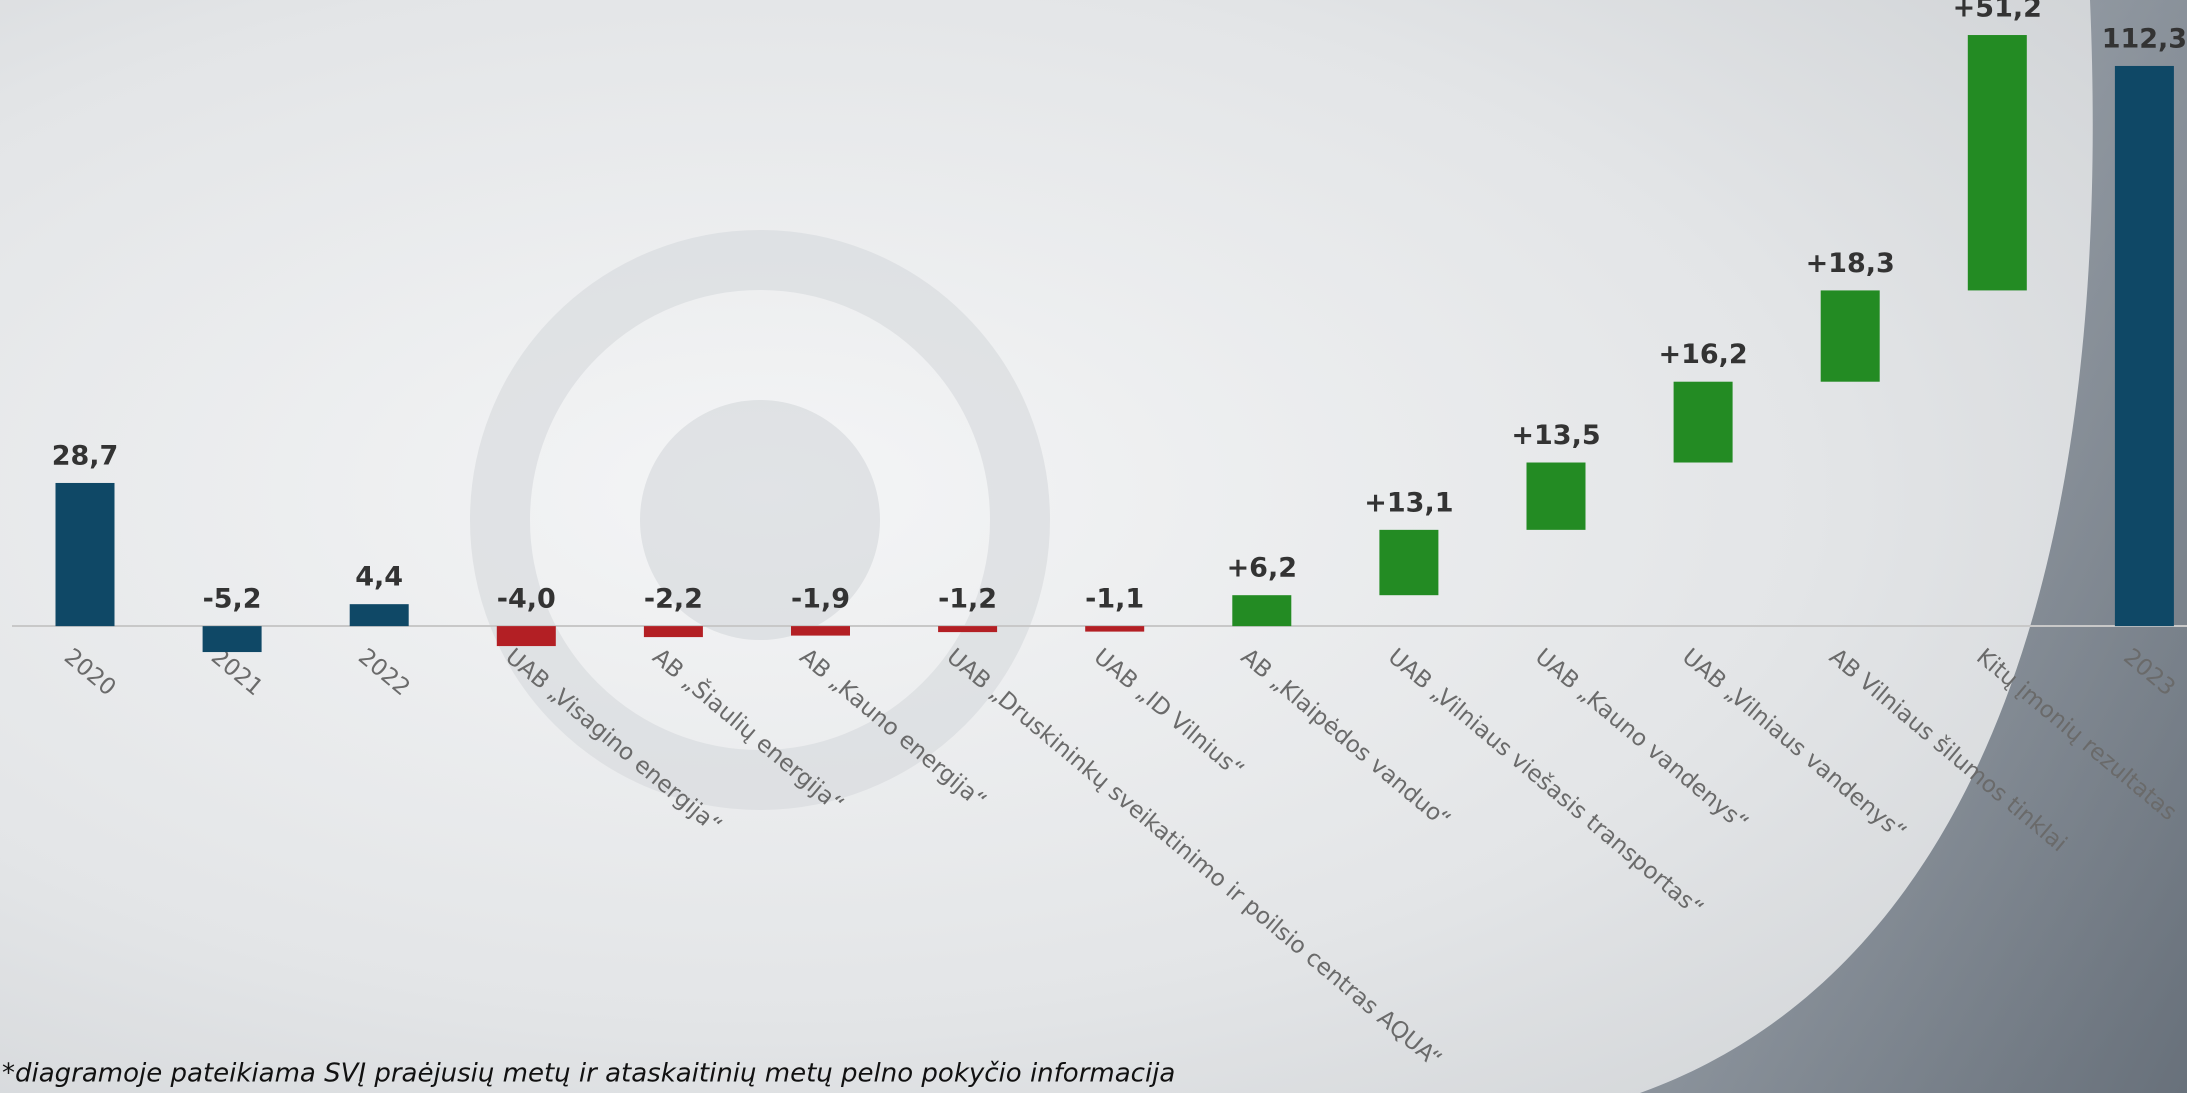 The height and width of the screenshot is (1093, 2187). I want to click on value-label: +16,2, so click(1702, 354).